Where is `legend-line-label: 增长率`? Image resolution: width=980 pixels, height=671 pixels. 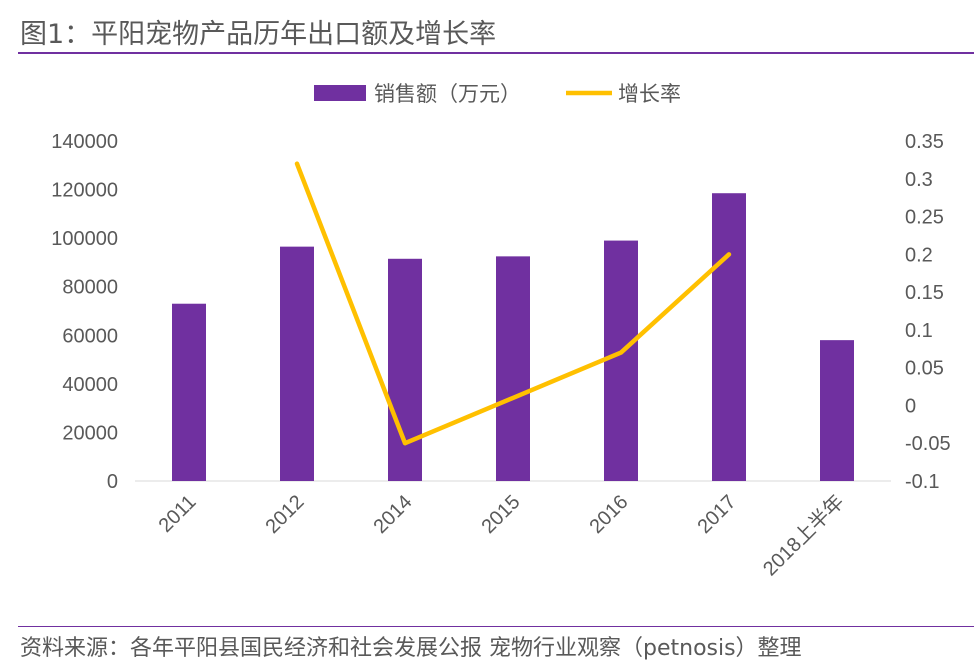 legend-line-label: 增长率 is located at coordinates (649, 94).